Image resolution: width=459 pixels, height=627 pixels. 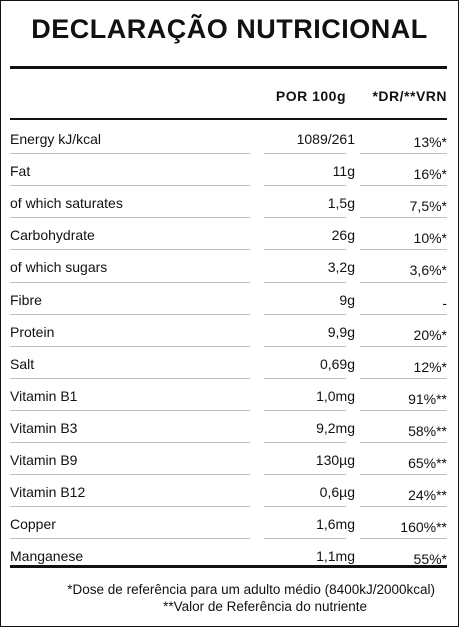 I want to click on nutrient-value: 1,0mg, so click(x=335, y=395).